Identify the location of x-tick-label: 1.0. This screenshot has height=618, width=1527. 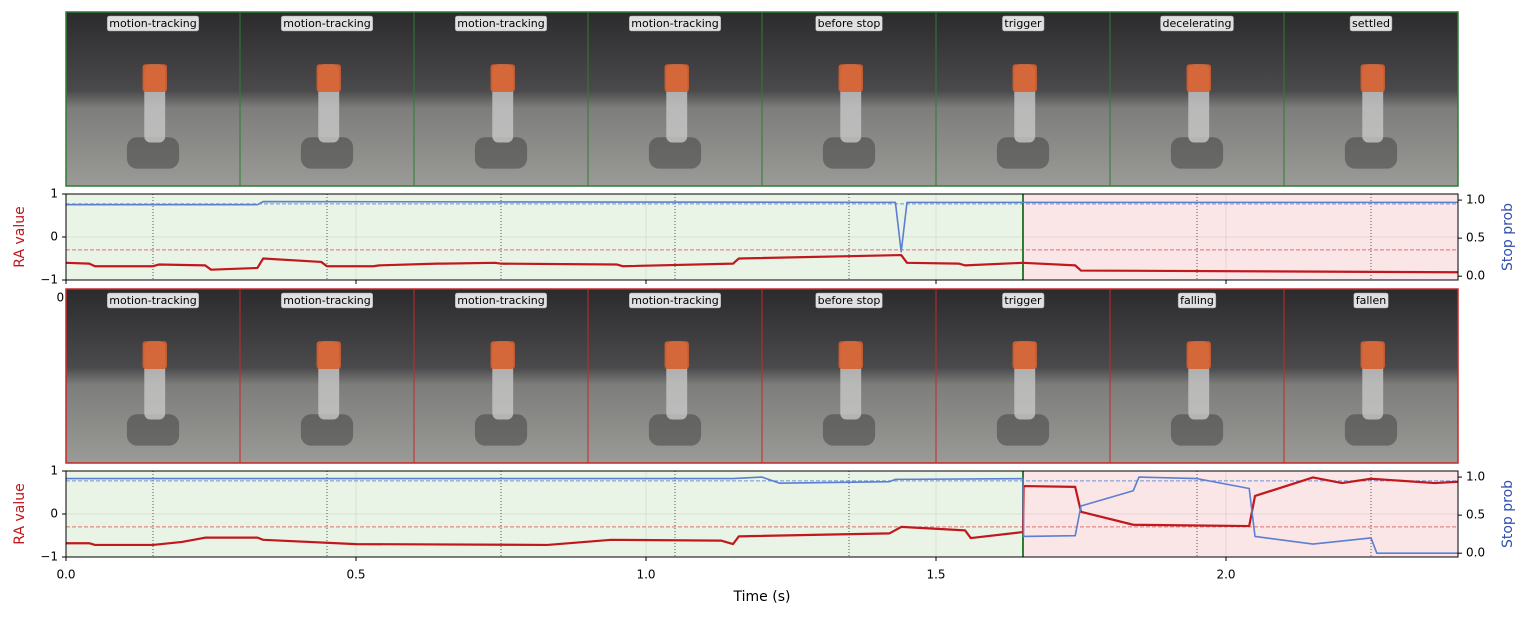
(645, 575).